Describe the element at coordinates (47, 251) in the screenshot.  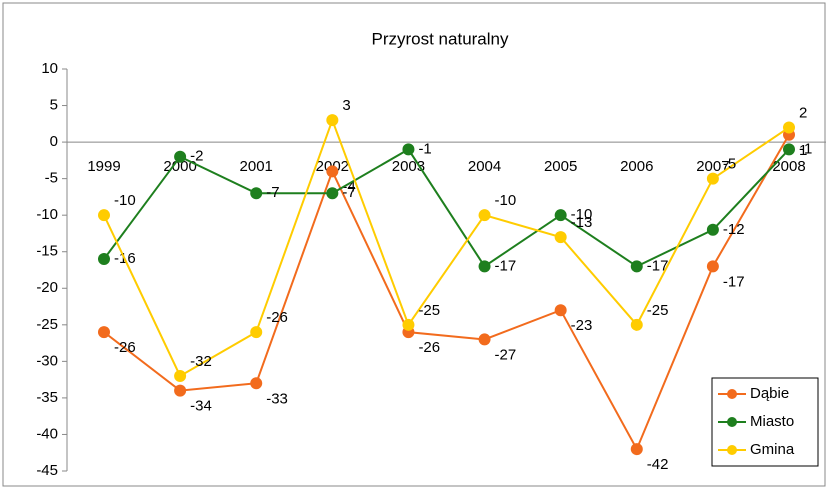
I see `y-tick-label: -15` at that location.